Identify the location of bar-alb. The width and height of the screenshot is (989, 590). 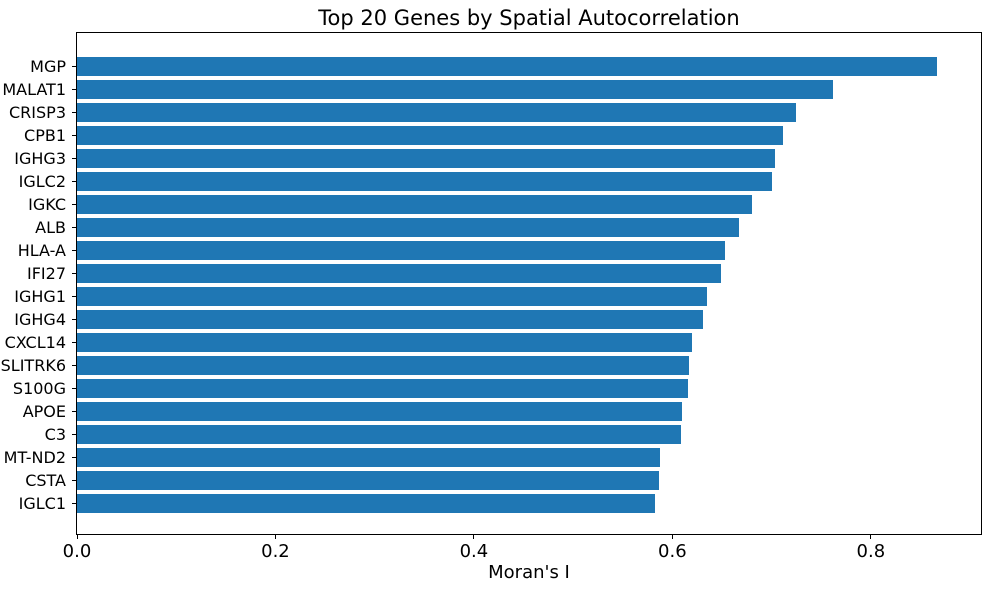
(408, 227).